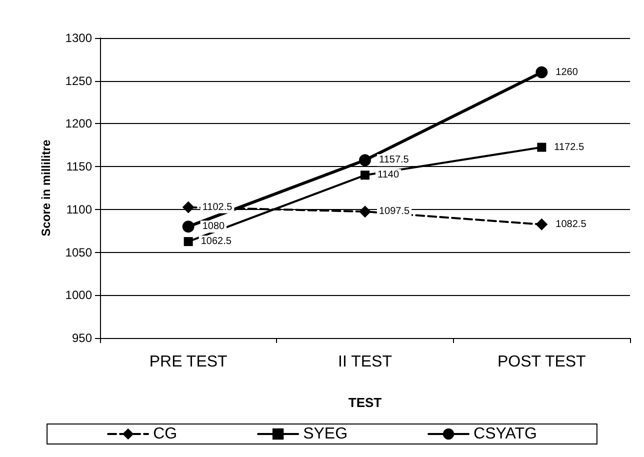  What do you see at coordinates (79, 167) in the screenshot?
I see `y-tick-label: 1150` at bounding box center [79, 167].